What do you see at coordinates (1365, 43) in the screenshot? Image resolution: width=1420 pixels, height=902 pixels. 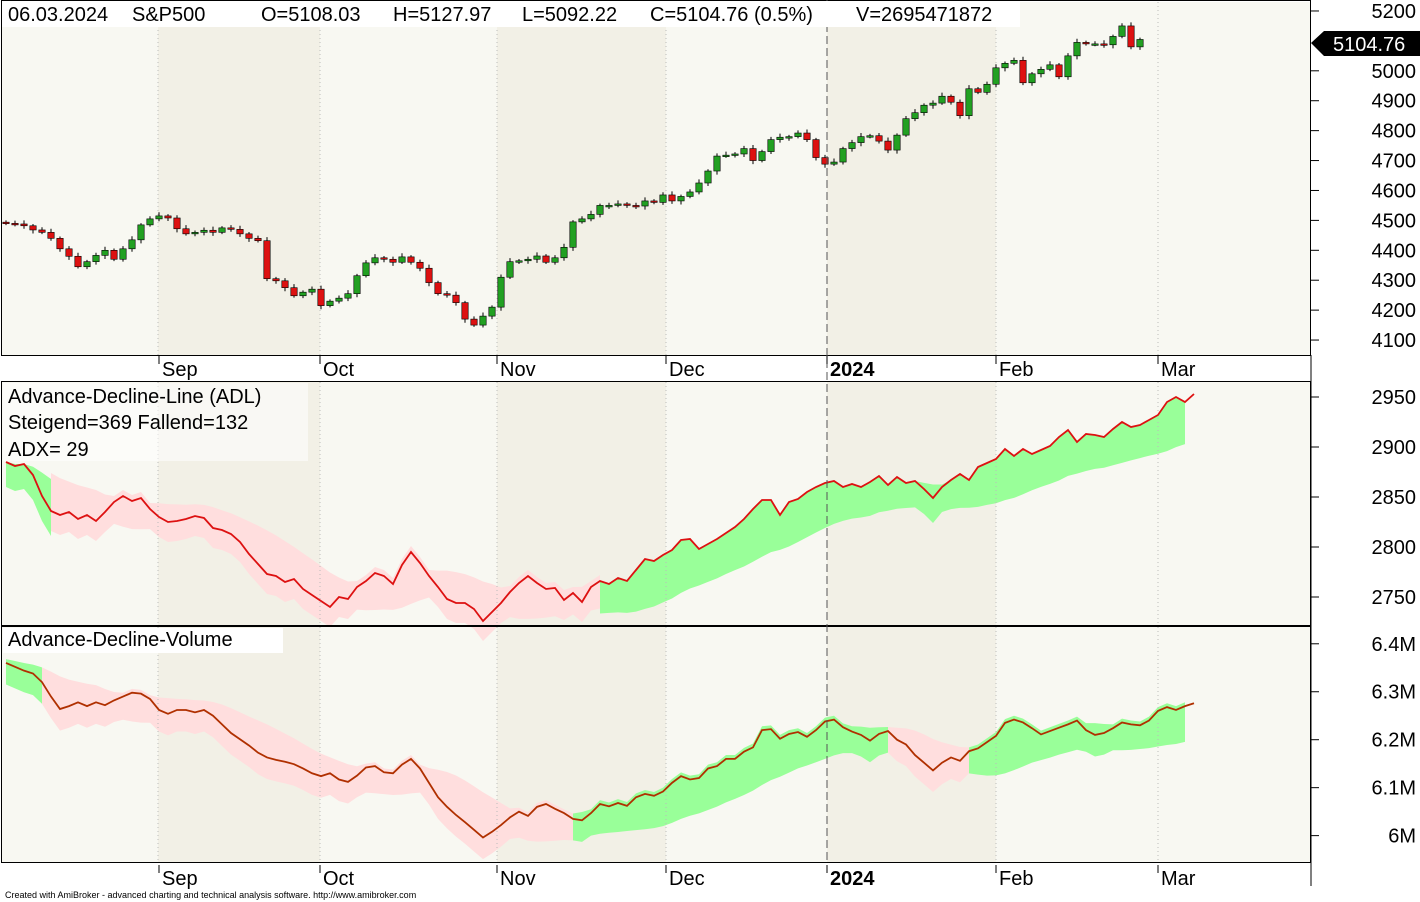 I see `last-price-badge: 5104.76` at bounding box center [1365, 43].